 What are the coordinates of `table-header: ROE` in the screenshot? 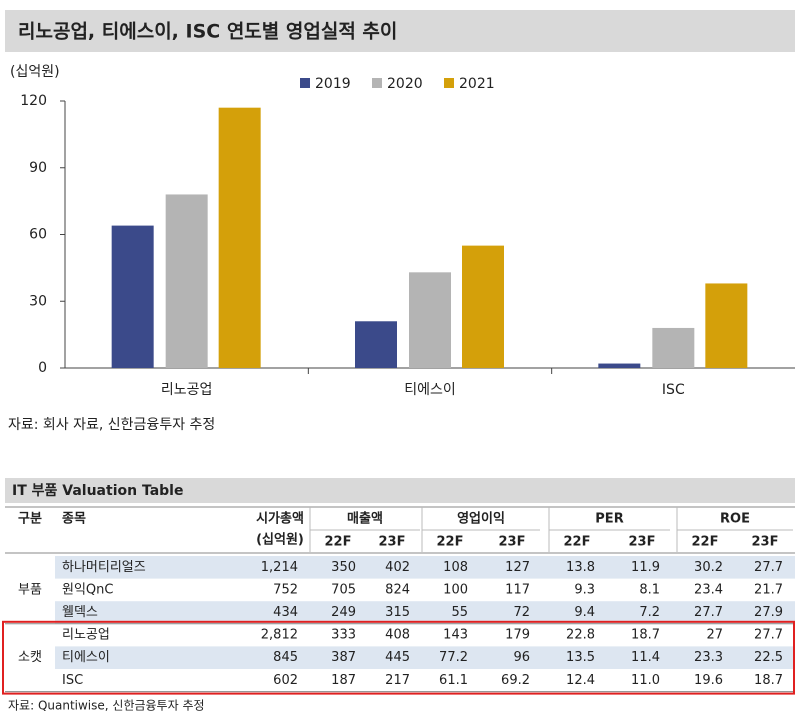 It's located at (735, 519).